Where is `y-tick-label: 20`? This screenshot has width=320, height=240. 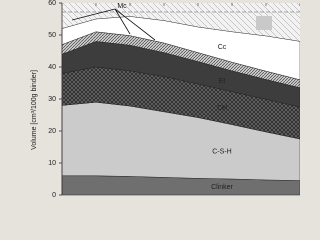 y-tick-label: 20 is located at coordinates (52, 131).